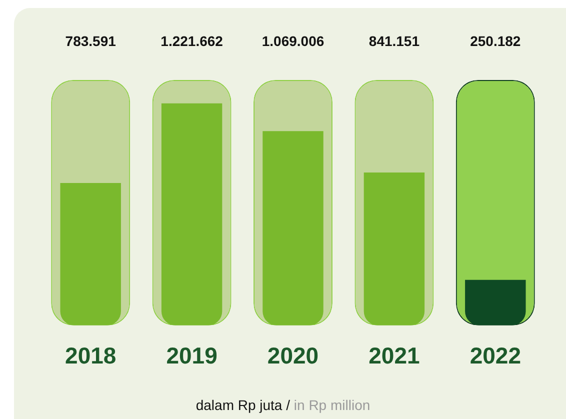 The image size is (566, 419). What do you see at coordinates (192, 40) in the screenshot?
I see `data-label: 1.221.662` at bounding box center [192, 40].